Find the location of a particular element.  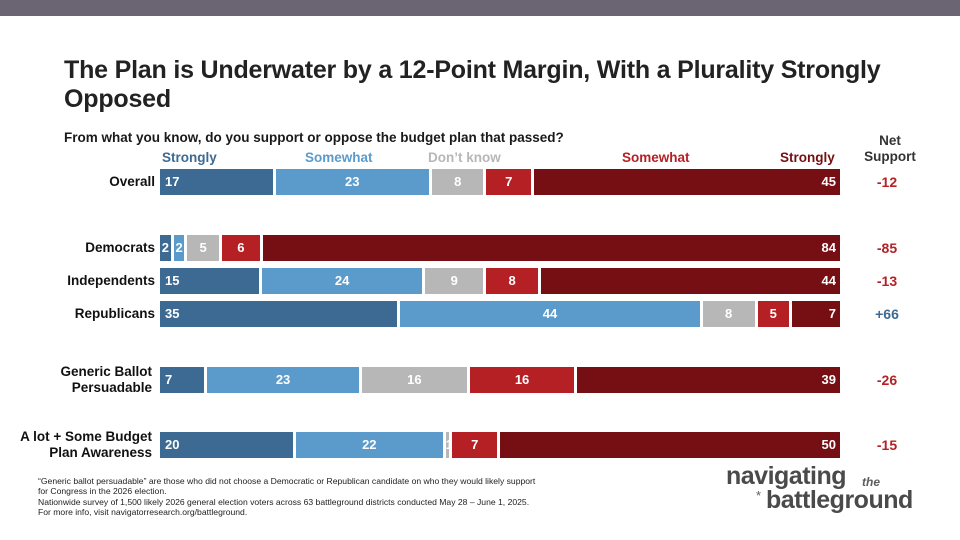

net-support-value: -85 is located at coordinates (887, 248).